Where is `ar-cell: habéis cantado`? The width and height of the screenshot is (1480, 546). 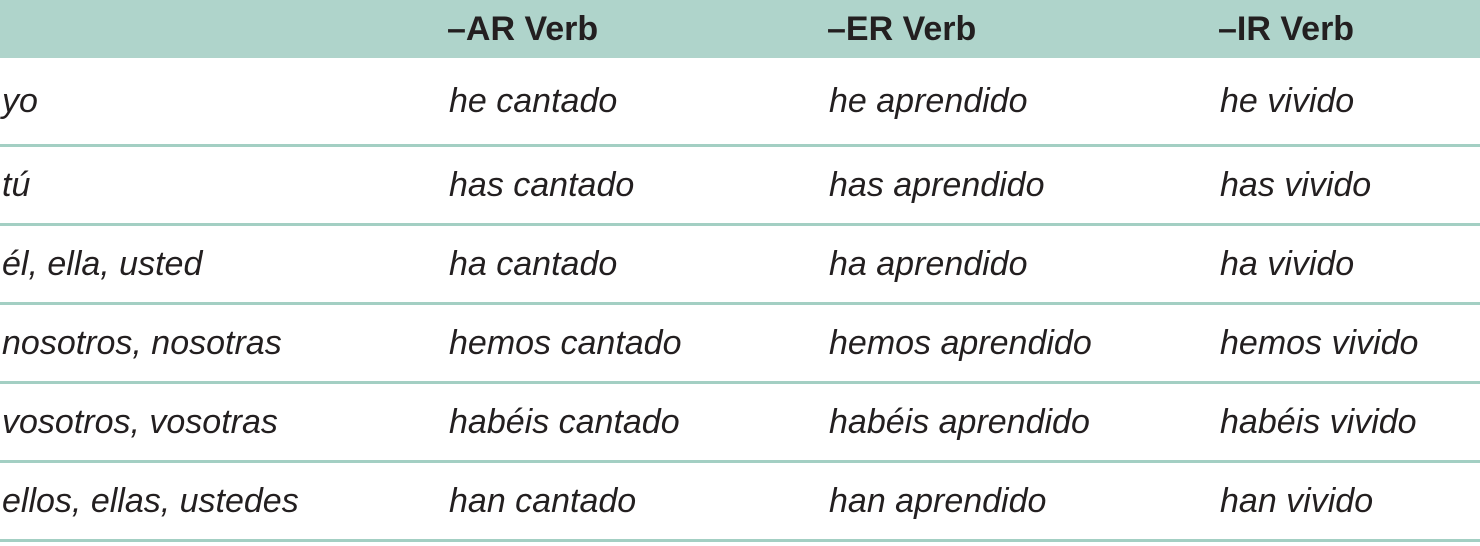
ar-cell: habéis cantado is located at coordinates (637, 422).